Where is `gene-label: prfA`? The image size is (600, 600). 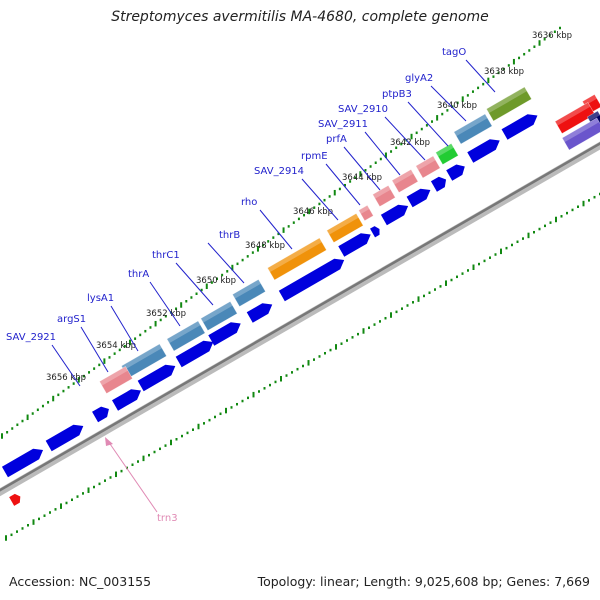 gene-label: prfA is located at coordinates (353, 162).